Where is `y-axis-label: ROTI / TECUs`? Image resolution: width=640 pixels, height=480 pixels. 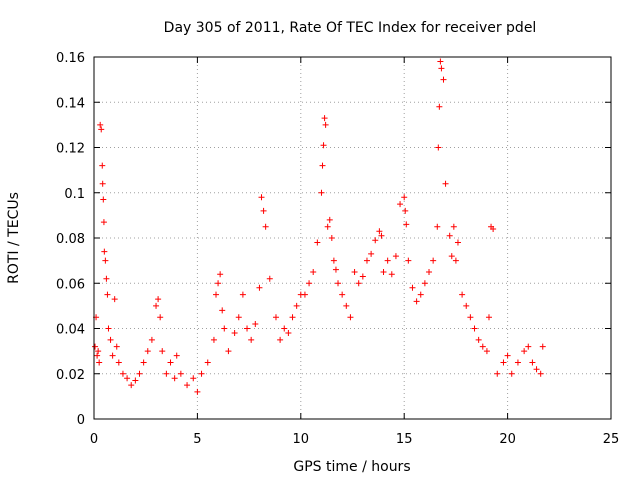 y-axis-label: ROTI / TECUs is located at coordinates (14, 238).